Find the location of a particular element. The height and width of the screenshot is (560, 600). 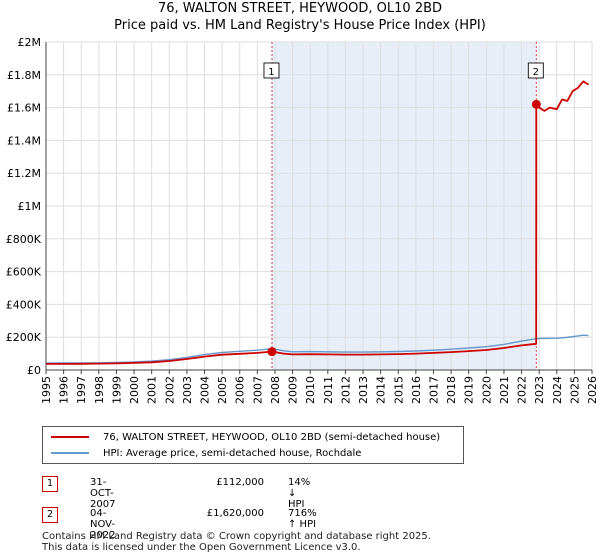

transaction-badge: 2 is located at coordinates (50, 515).